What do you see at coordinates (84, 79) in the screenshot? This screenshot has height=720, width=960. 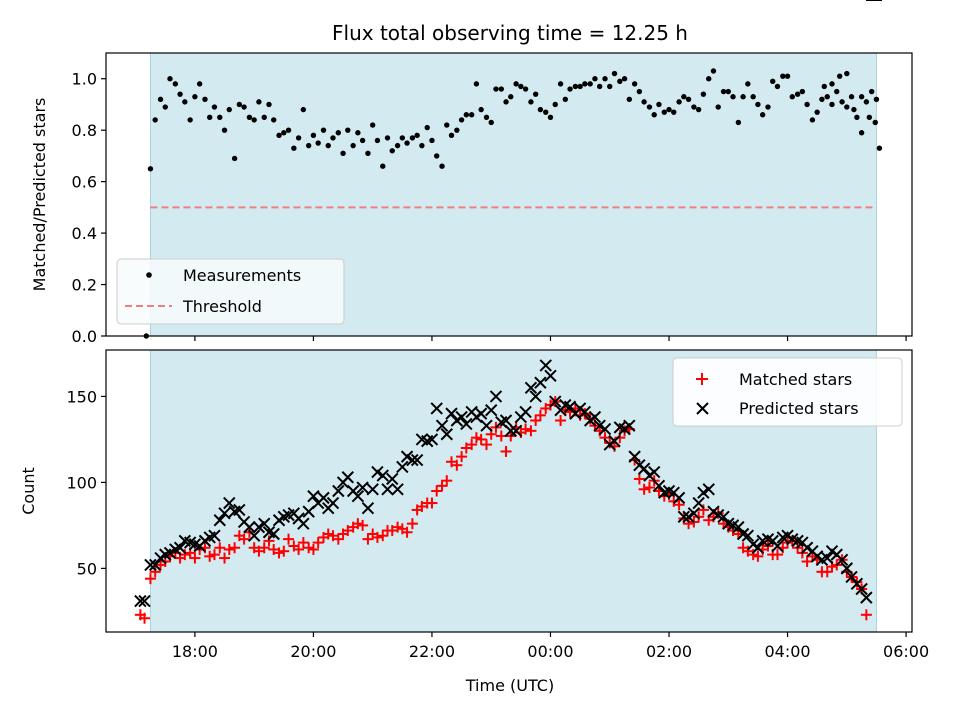 I see `y-tick-label: 1.0` at bounding box center [84, 79].